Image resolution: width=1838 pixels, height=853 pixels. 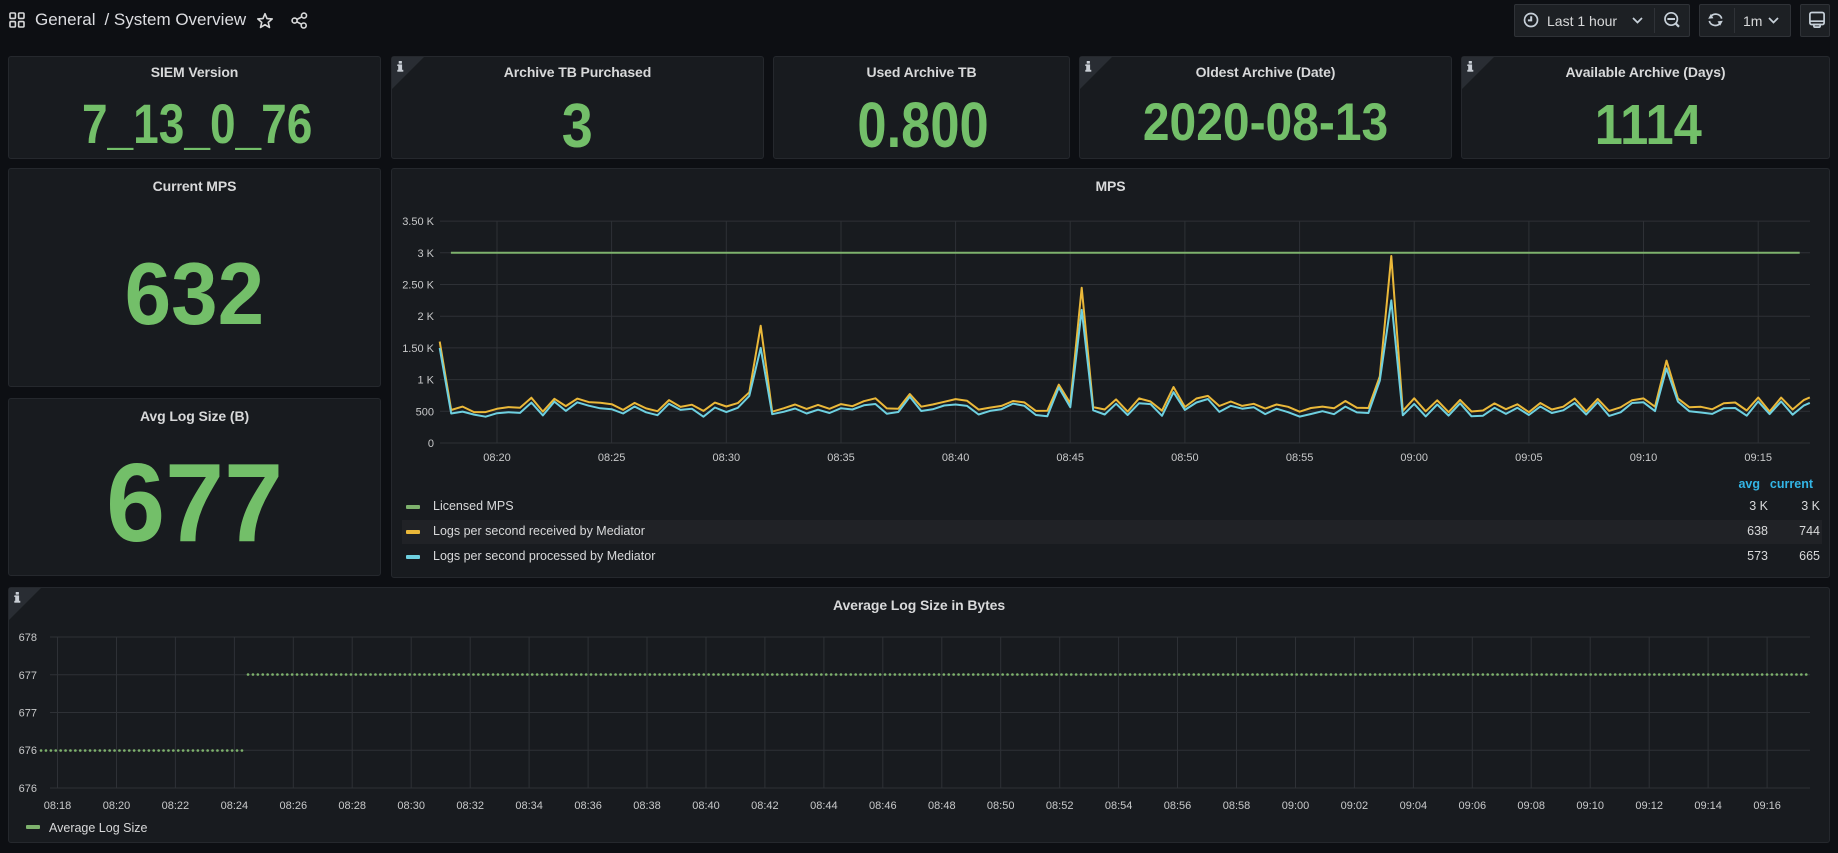 What do you see at coordinates (235, 806) in the screenshot?
I see `svg-text: 08:24` at bounding box center [235, 806].